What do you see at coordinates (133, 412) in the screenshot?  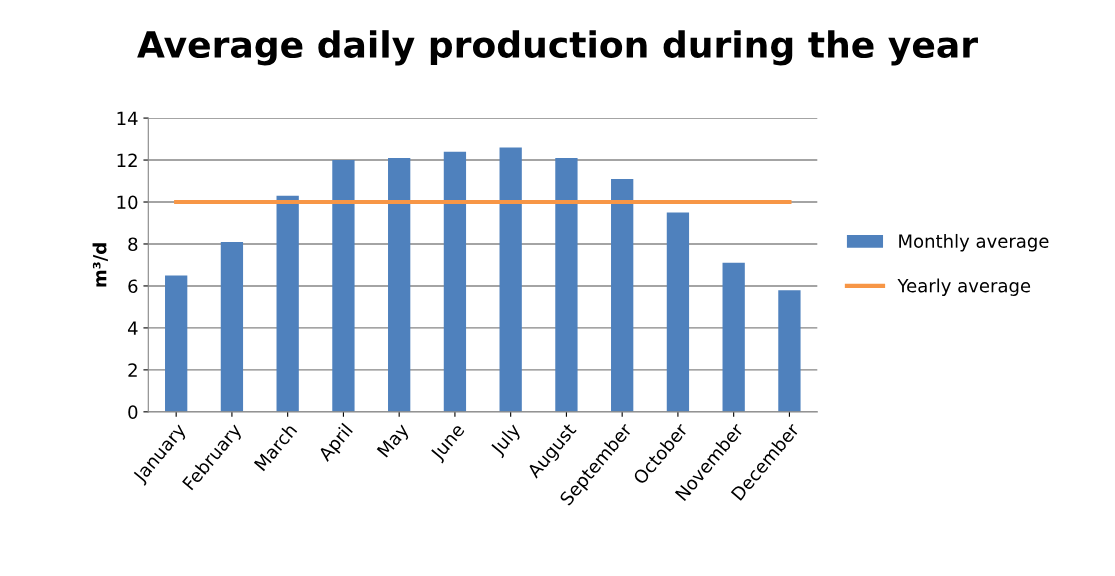 I see `y-tick-label: 0` at bounding box center [133, 412].